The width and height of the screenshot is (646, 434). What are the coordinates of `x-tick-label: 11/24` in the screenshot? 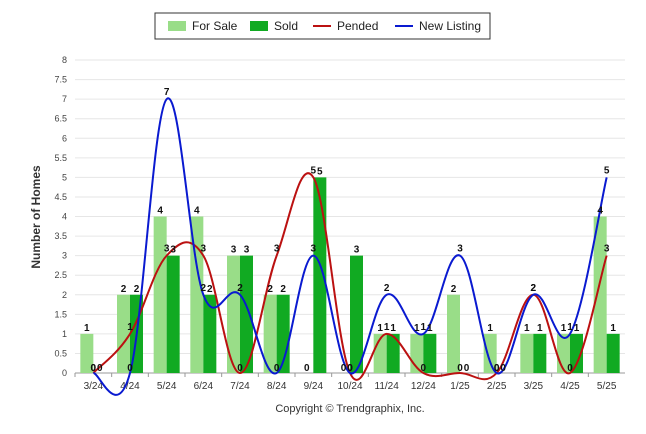 It's located at (387, 386).